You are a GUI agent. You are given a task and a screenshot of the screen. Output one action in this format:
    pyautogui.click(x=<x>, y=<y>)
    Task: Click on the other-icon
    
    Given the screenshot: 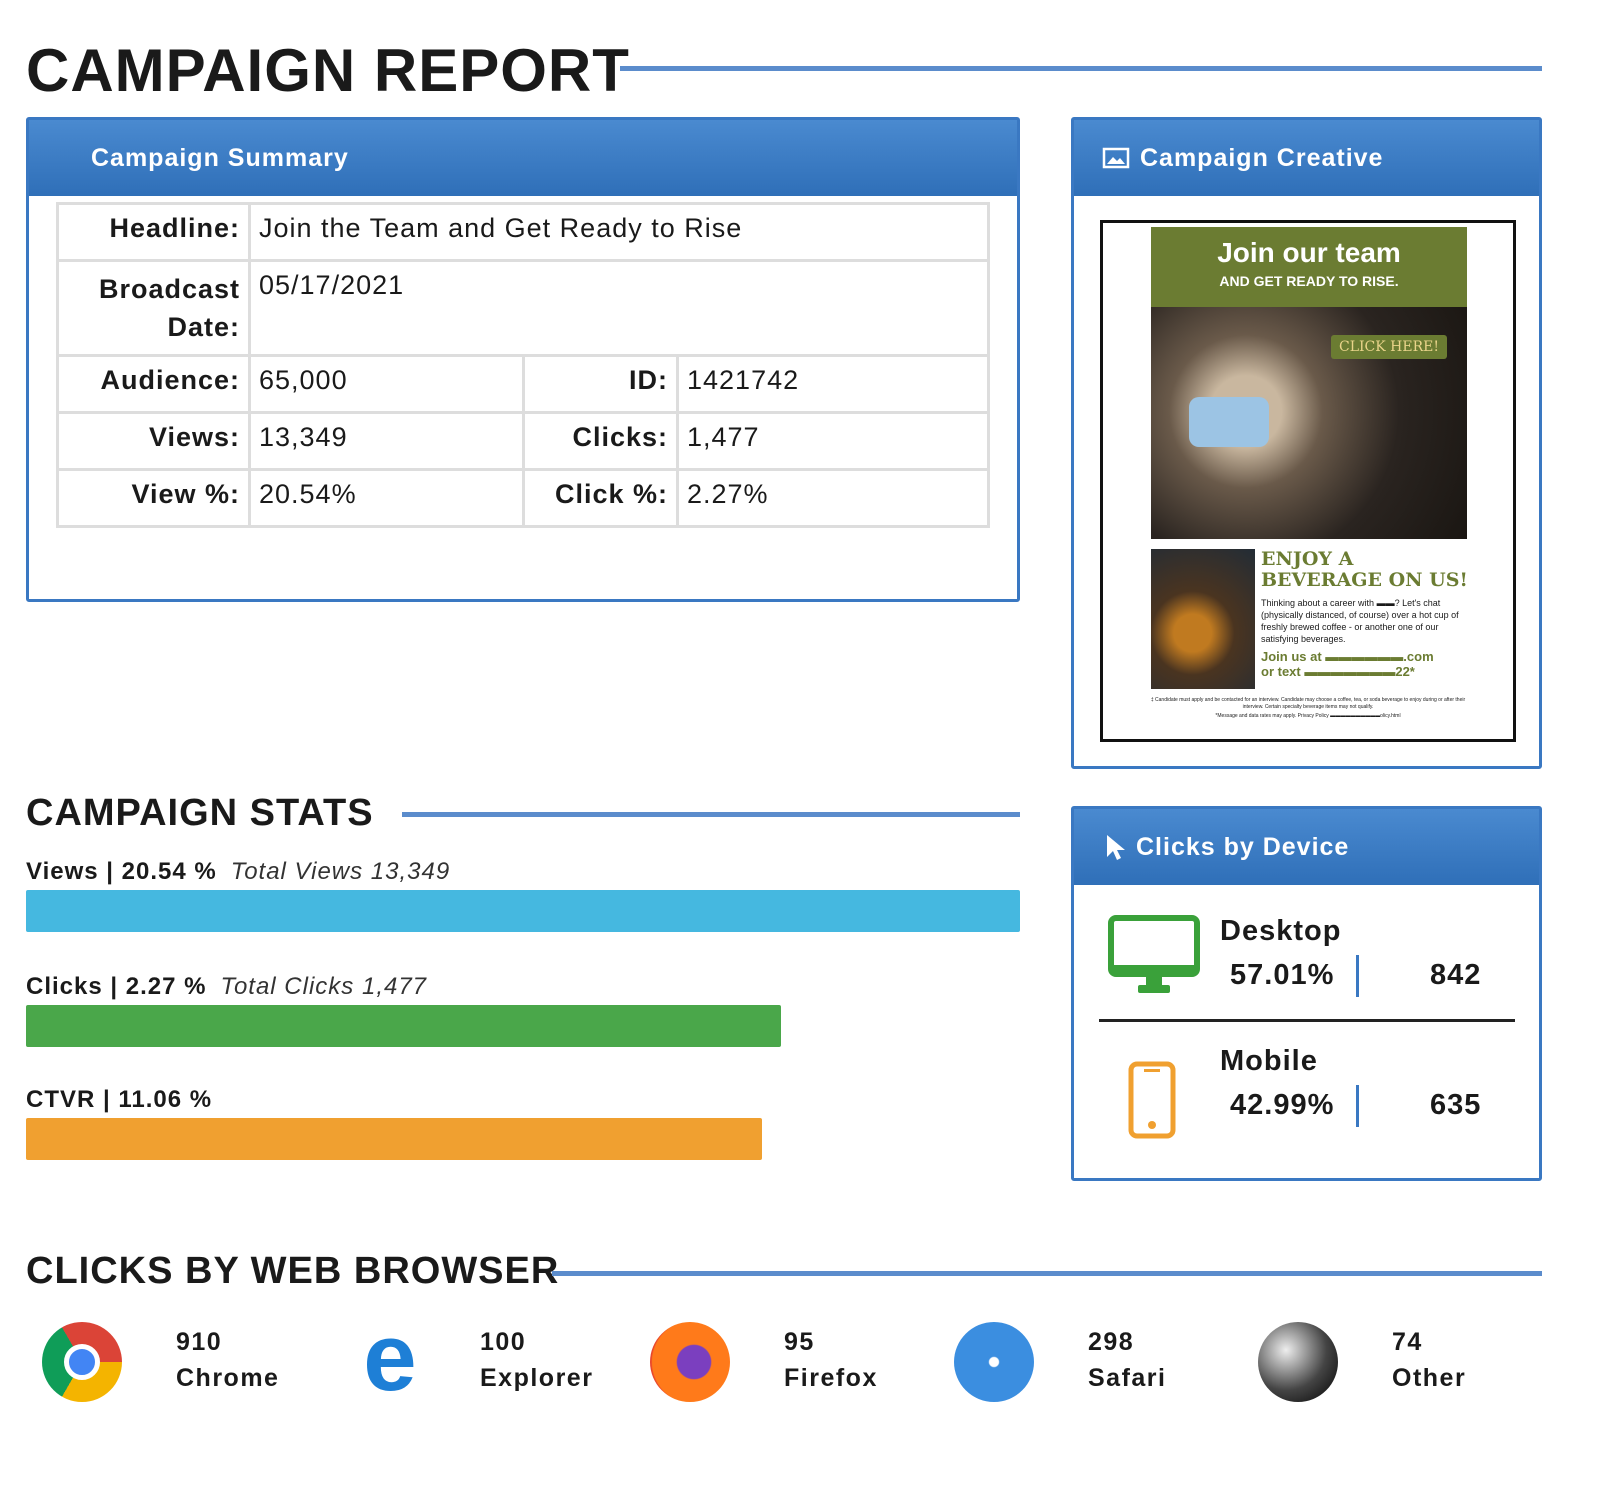 What is the action you would take?
    pyautogui.click(x=1298, y=1362)
    